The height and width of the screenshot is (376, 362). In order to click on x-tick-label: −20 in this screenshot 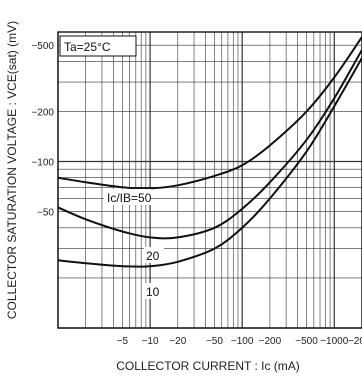, I will do `click(177, 341)`.